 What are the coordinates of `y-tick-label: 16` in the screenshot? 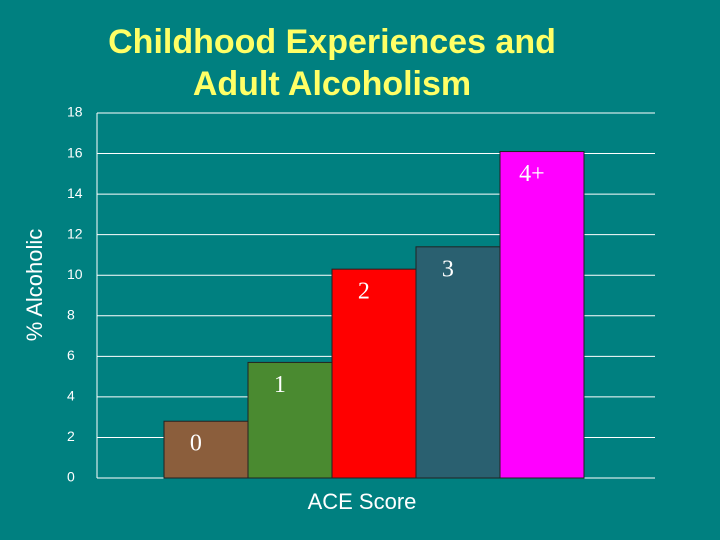 It's located at (75, 152).